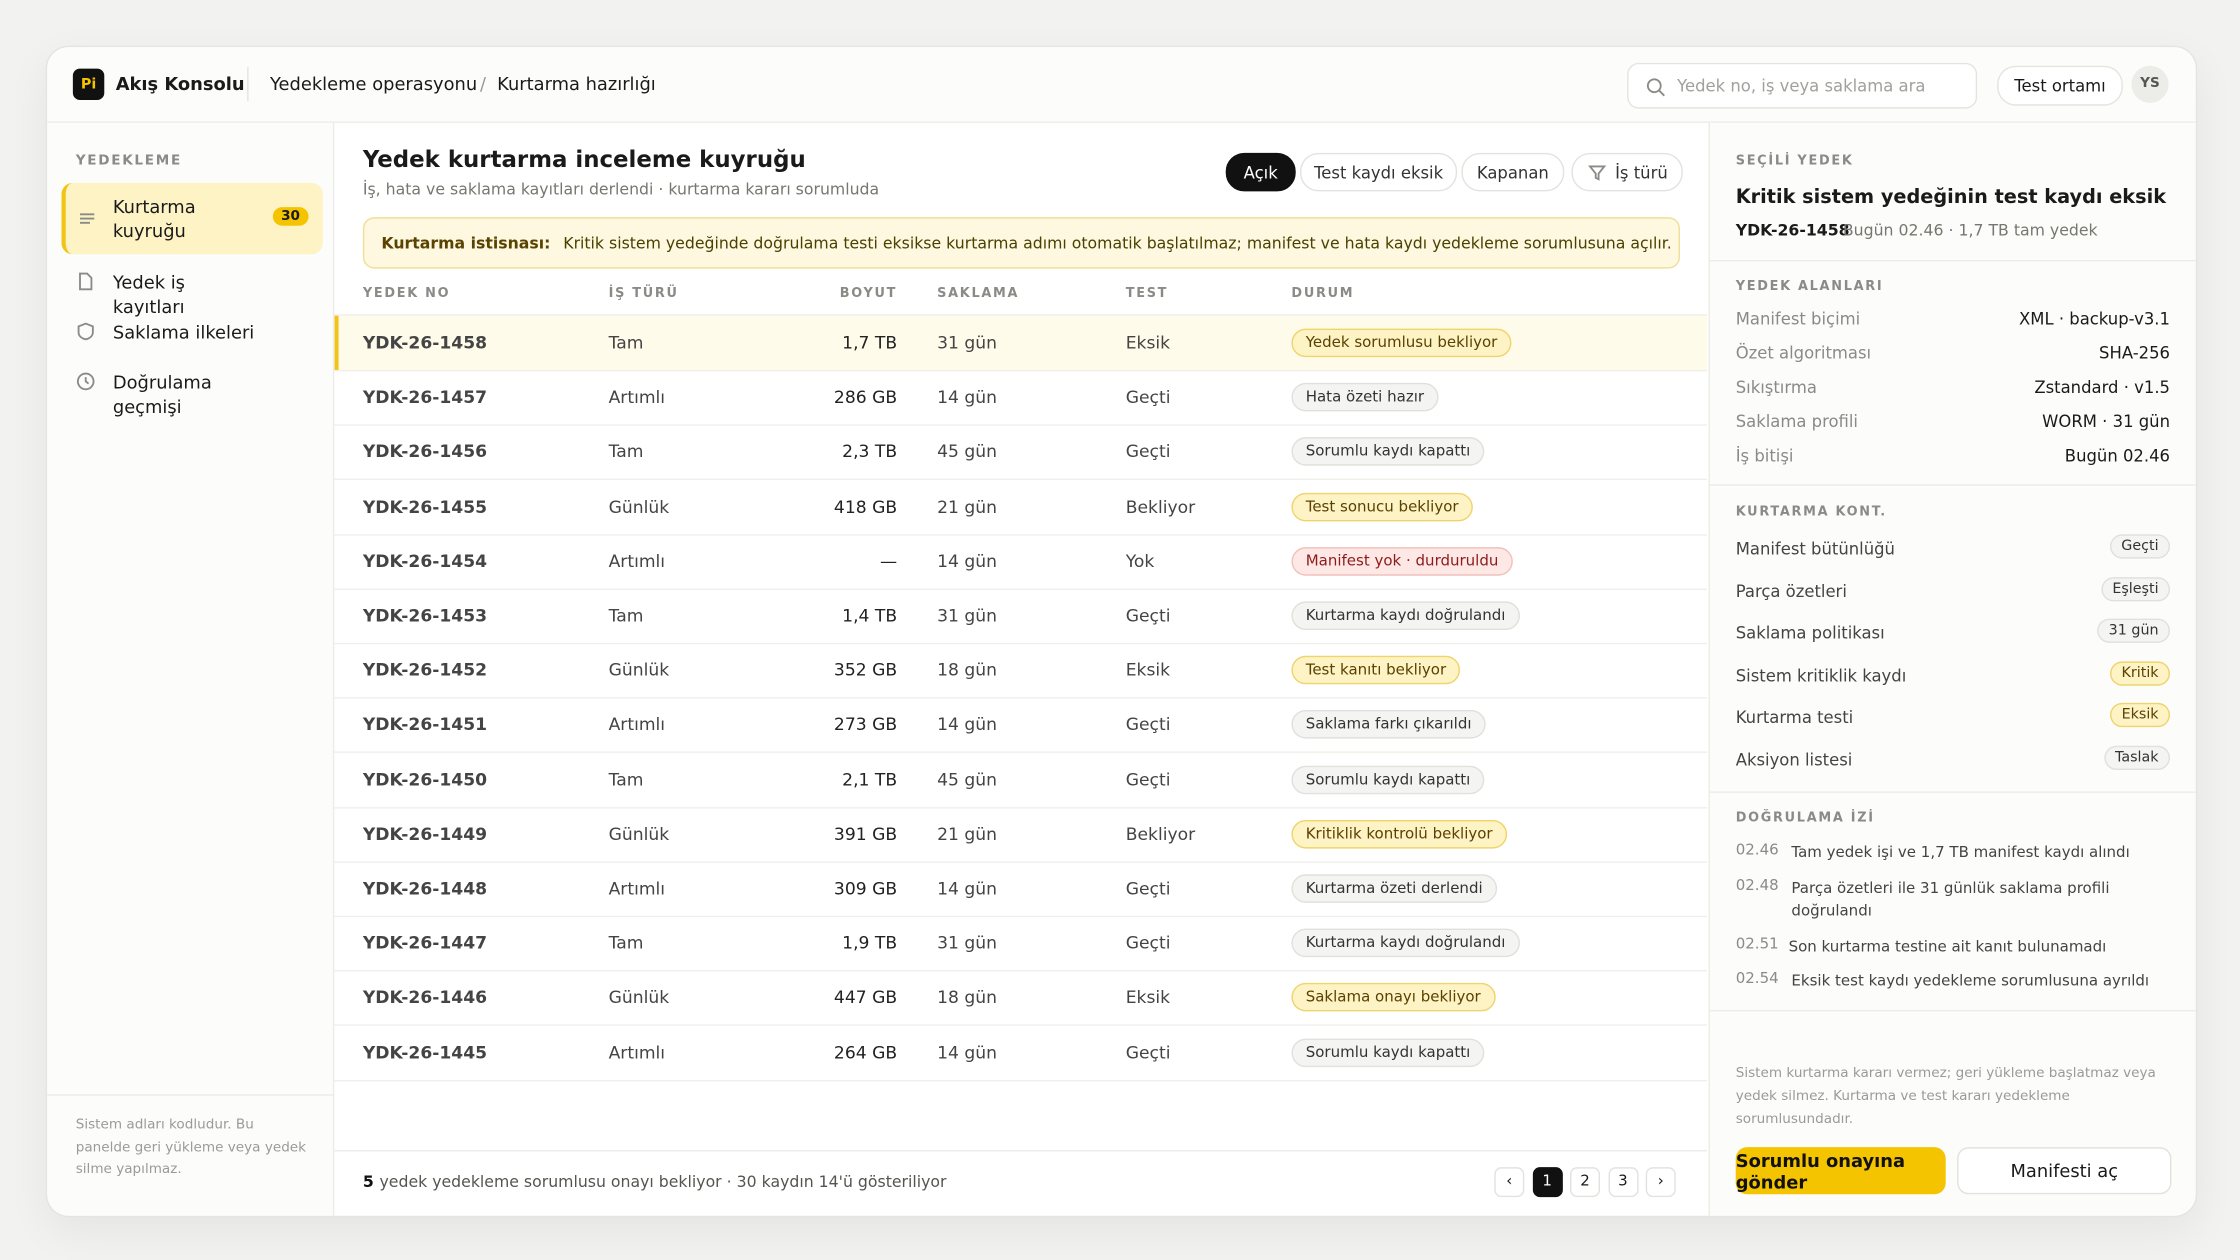 The height and width of the screenshot is (1260, 2240). What do you see at coordinates (1952, 792) in the screenshot?
I see `sep` at bounding box center [1952, 792].